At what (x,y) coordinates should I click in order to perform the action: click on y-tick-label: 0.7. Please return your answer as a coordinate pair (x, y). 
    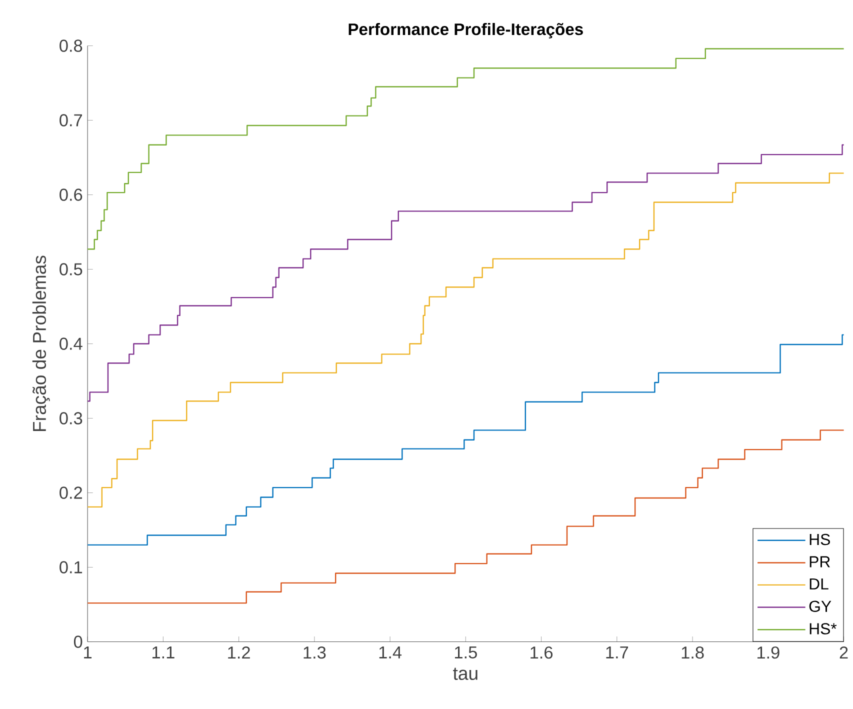
    Looking at the image, I should click on (71, 120).